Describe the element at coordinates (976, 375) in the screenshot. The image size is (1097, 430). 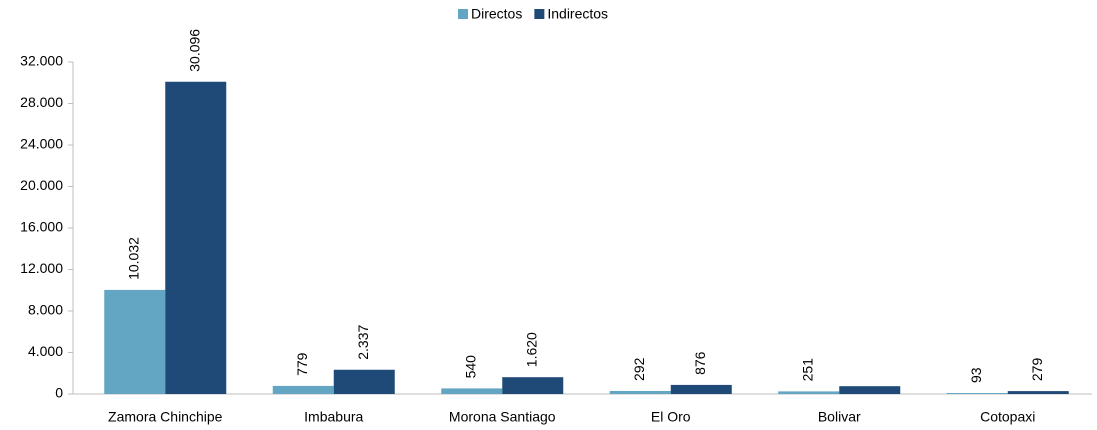
I see `data-label: 93` at that location.